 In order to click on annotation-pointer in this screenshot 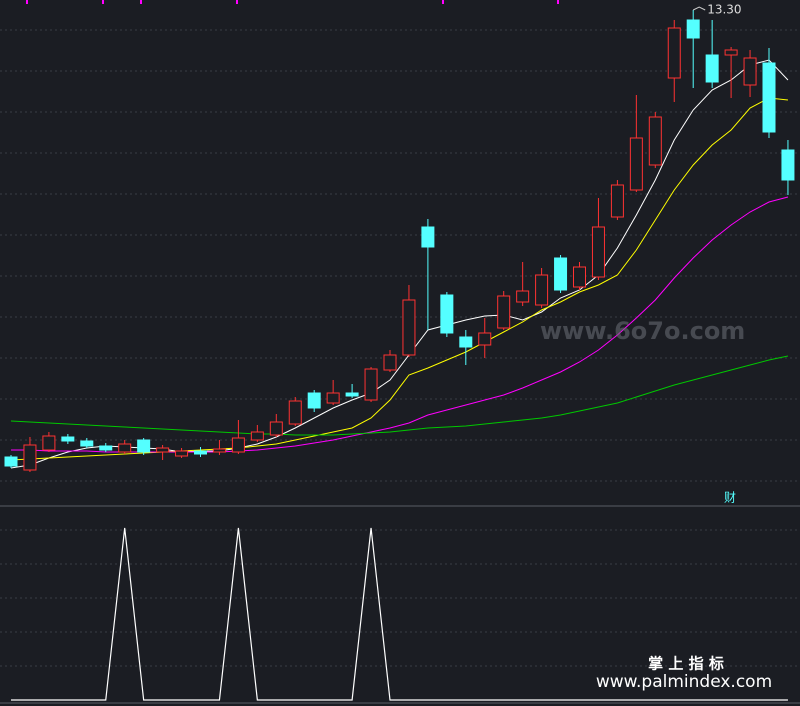, I will do `click(699, 8)`.